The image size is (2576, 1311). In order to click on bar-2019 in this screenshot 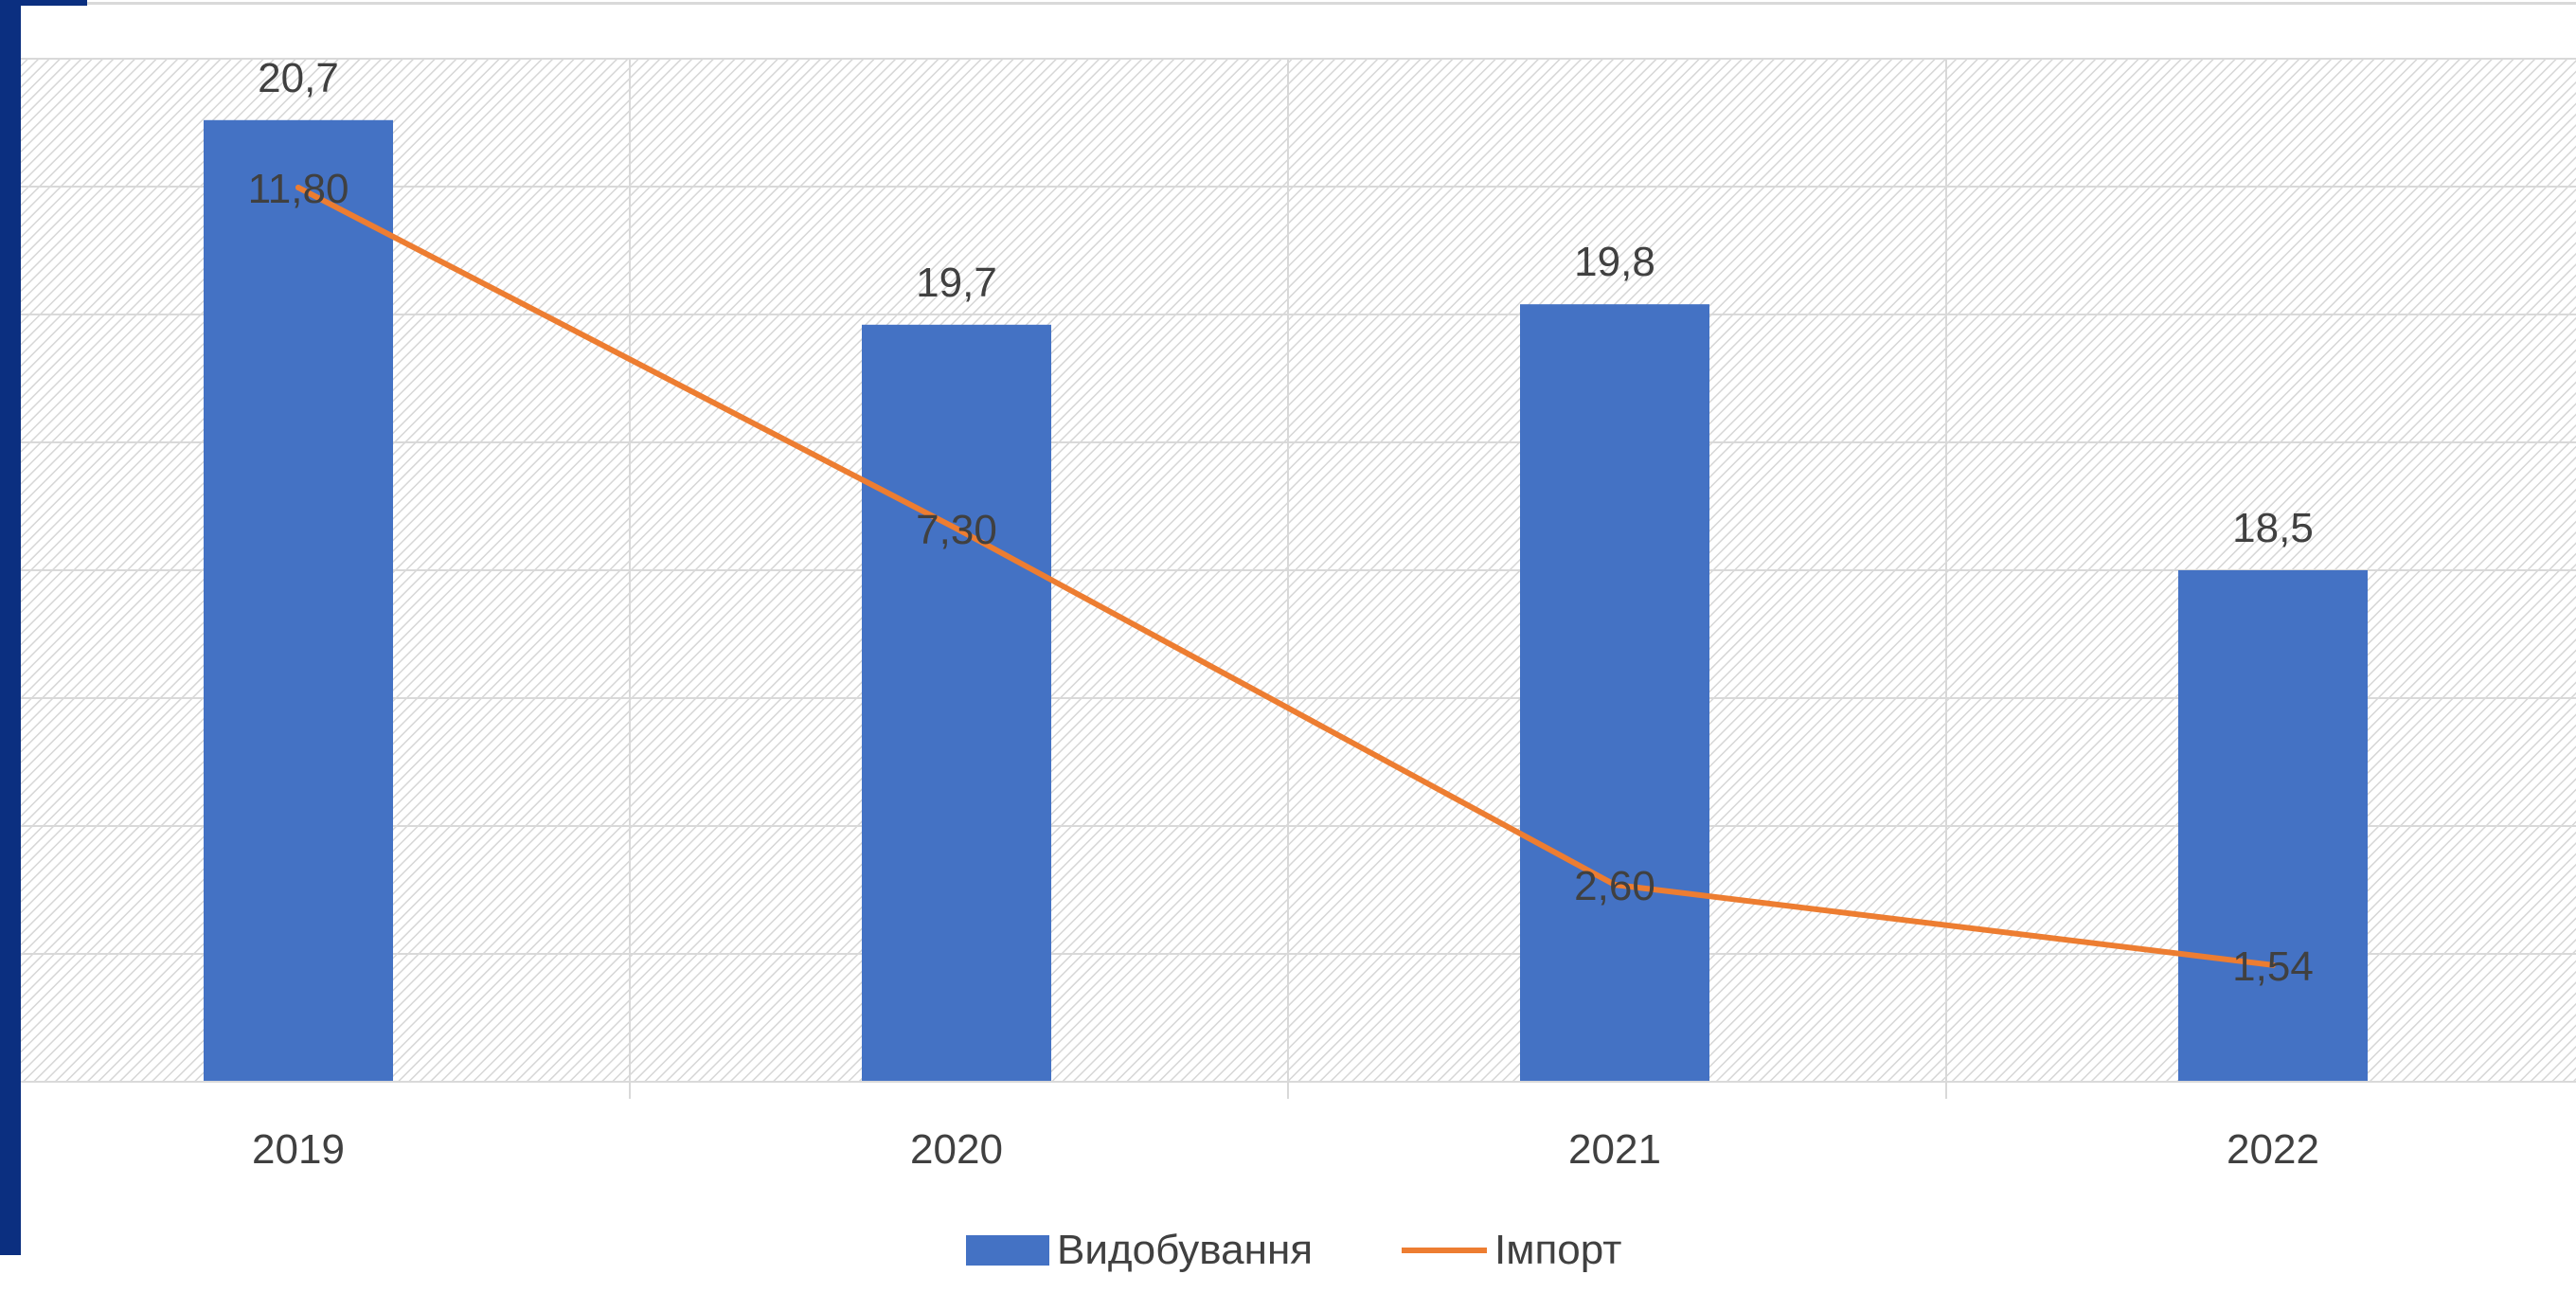, I will do `click(298, 601)`.